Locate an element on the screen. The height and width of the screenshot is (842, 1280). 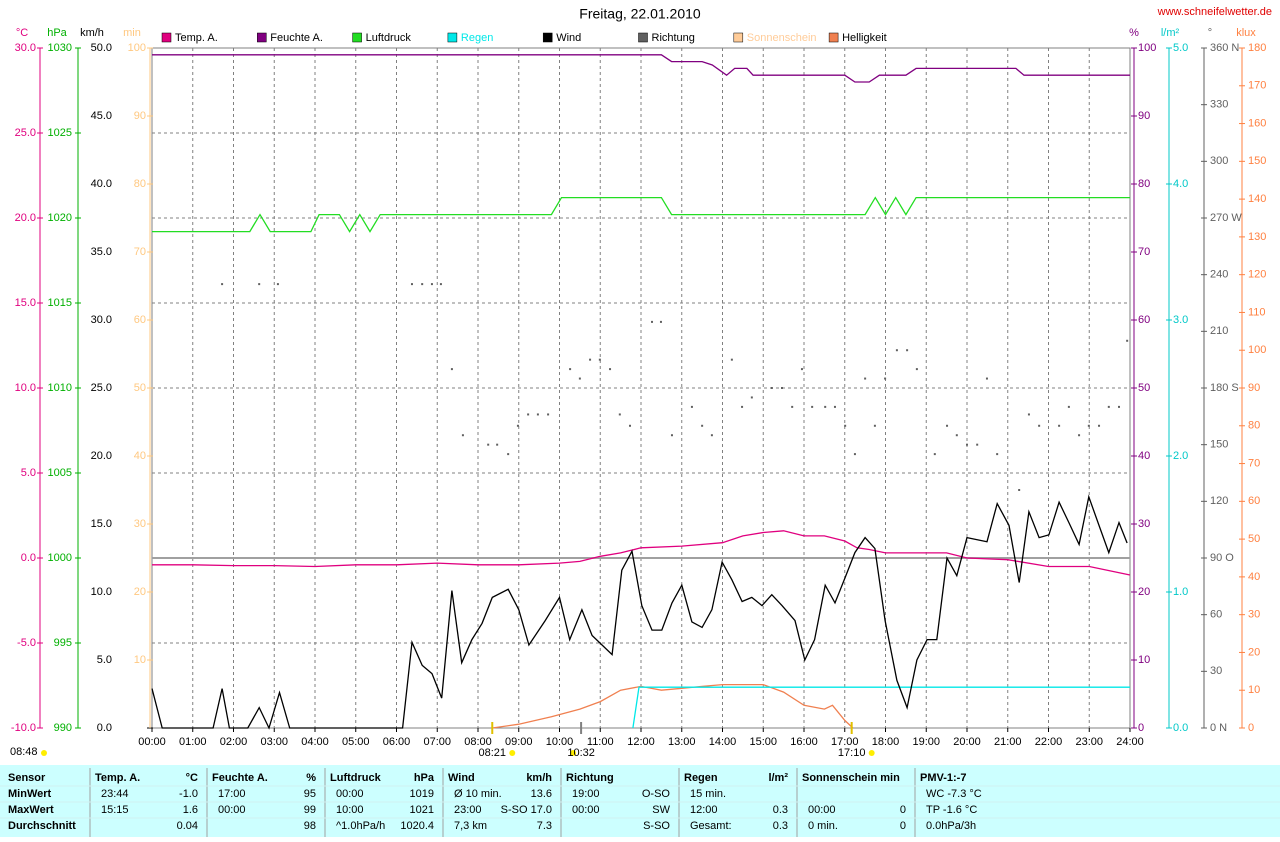
table-cell: 23:00 is located at coordinates (468, 810).